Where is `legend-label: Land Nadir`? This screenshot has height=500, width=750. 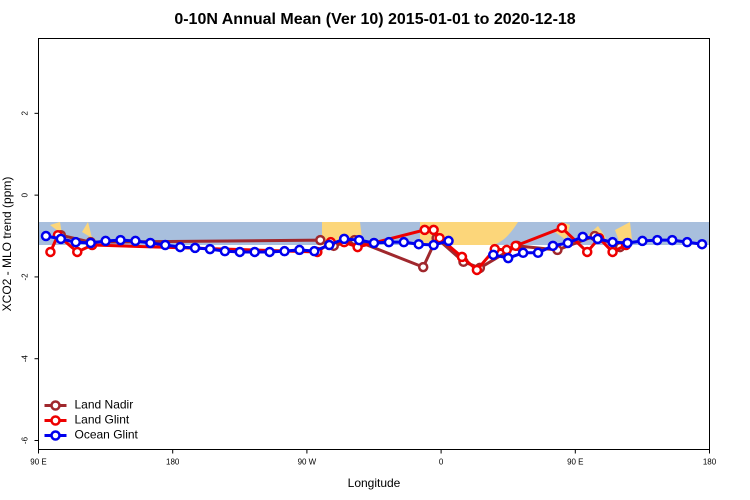
legend-label: Land Nadir is located at coordinates (104, 405).